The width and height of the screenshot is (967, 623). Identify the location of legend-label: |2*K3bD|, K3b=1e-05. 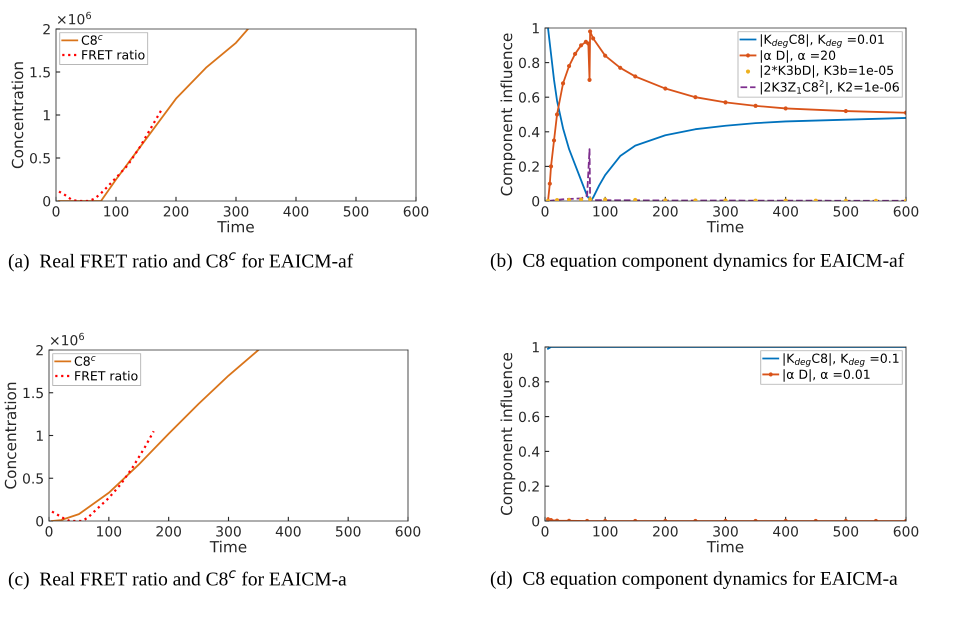
(827, 71).